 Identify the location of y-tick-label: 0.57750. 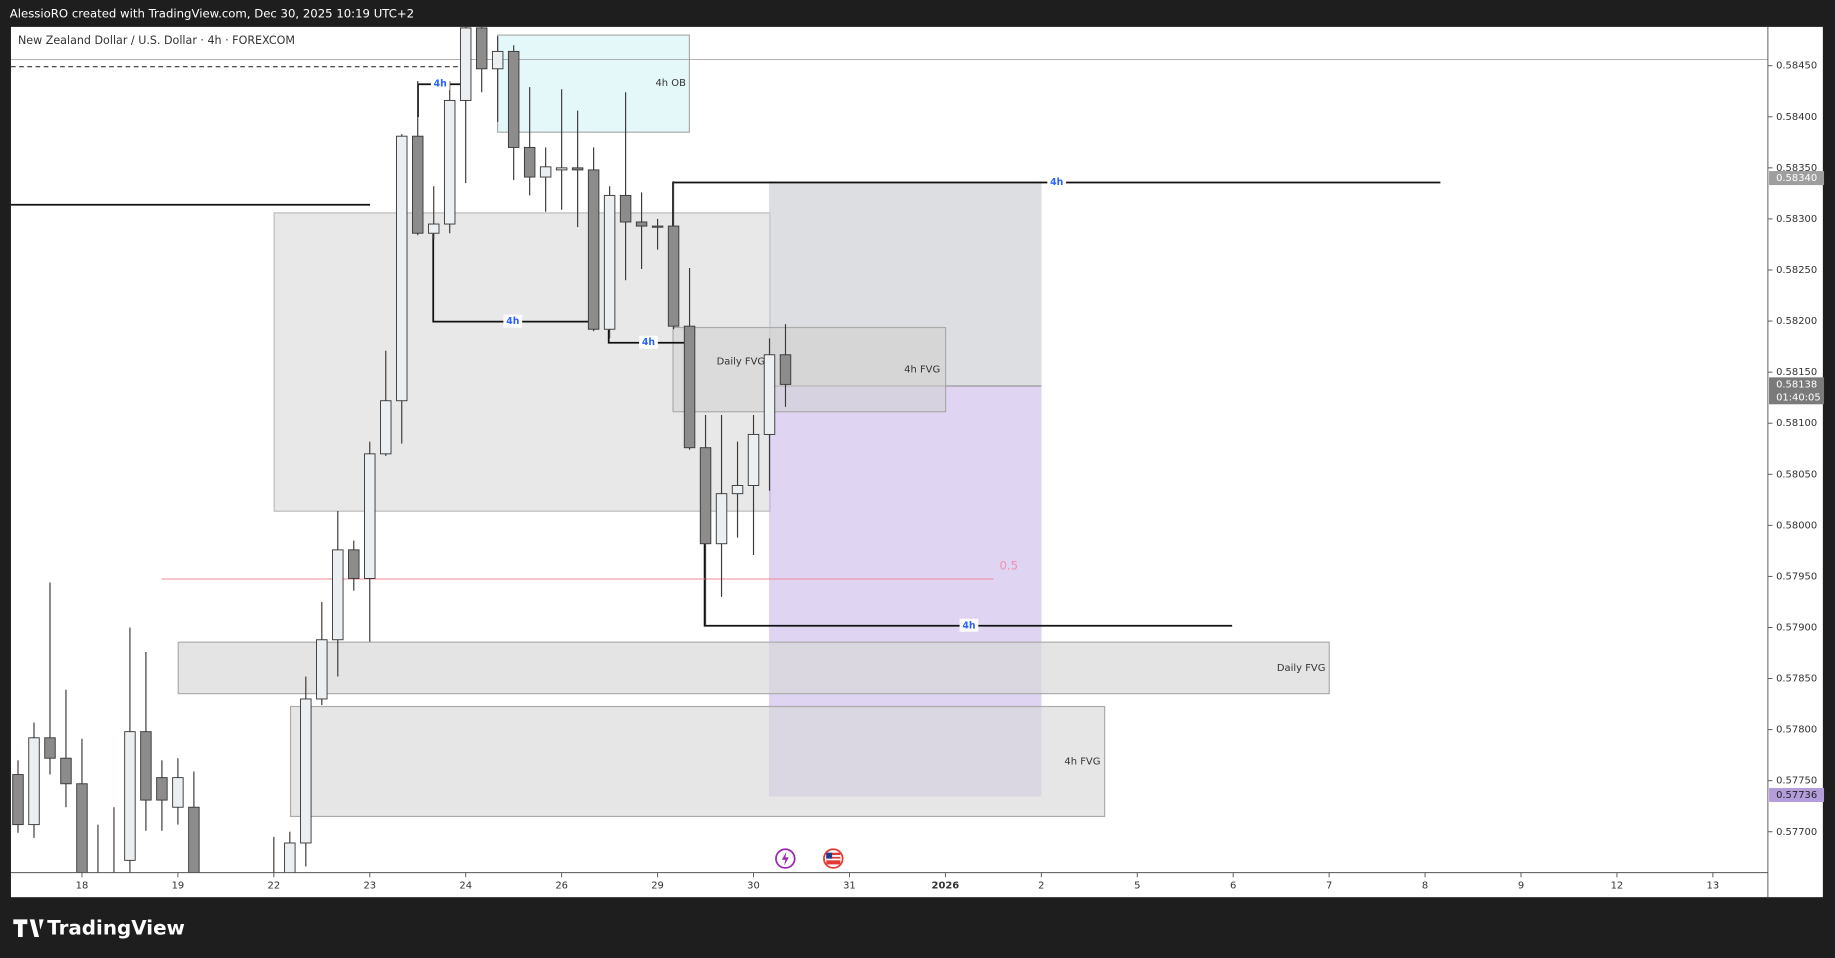
(1796, 781).